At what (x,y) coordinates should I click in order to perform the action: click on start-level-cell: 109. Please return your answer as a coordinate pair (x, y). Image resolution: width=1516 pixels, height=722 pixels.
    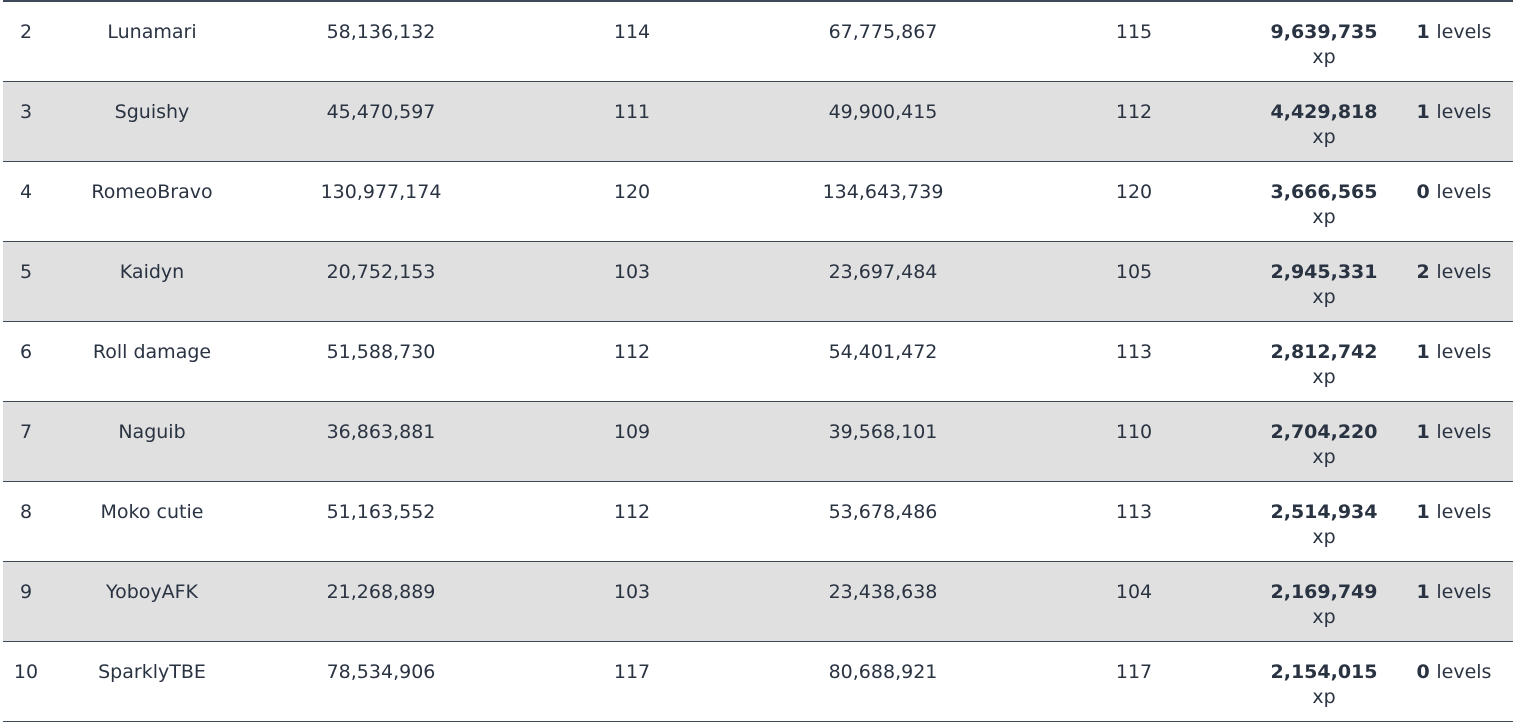
    Looking at the image, I should click on (632, 432).